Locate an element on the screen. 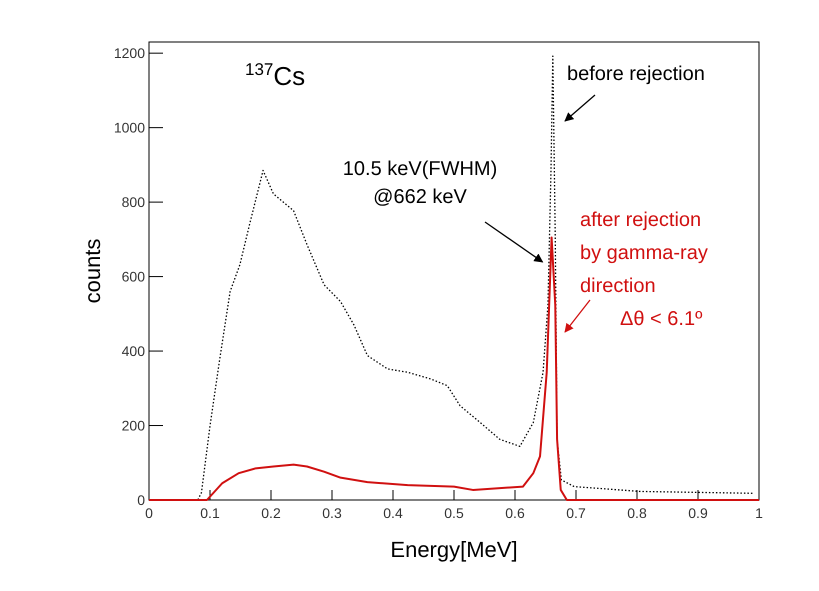 The width and height of the screenshot is (819, 591). x-tick-label: 1 is located at coordinates (759, 513).